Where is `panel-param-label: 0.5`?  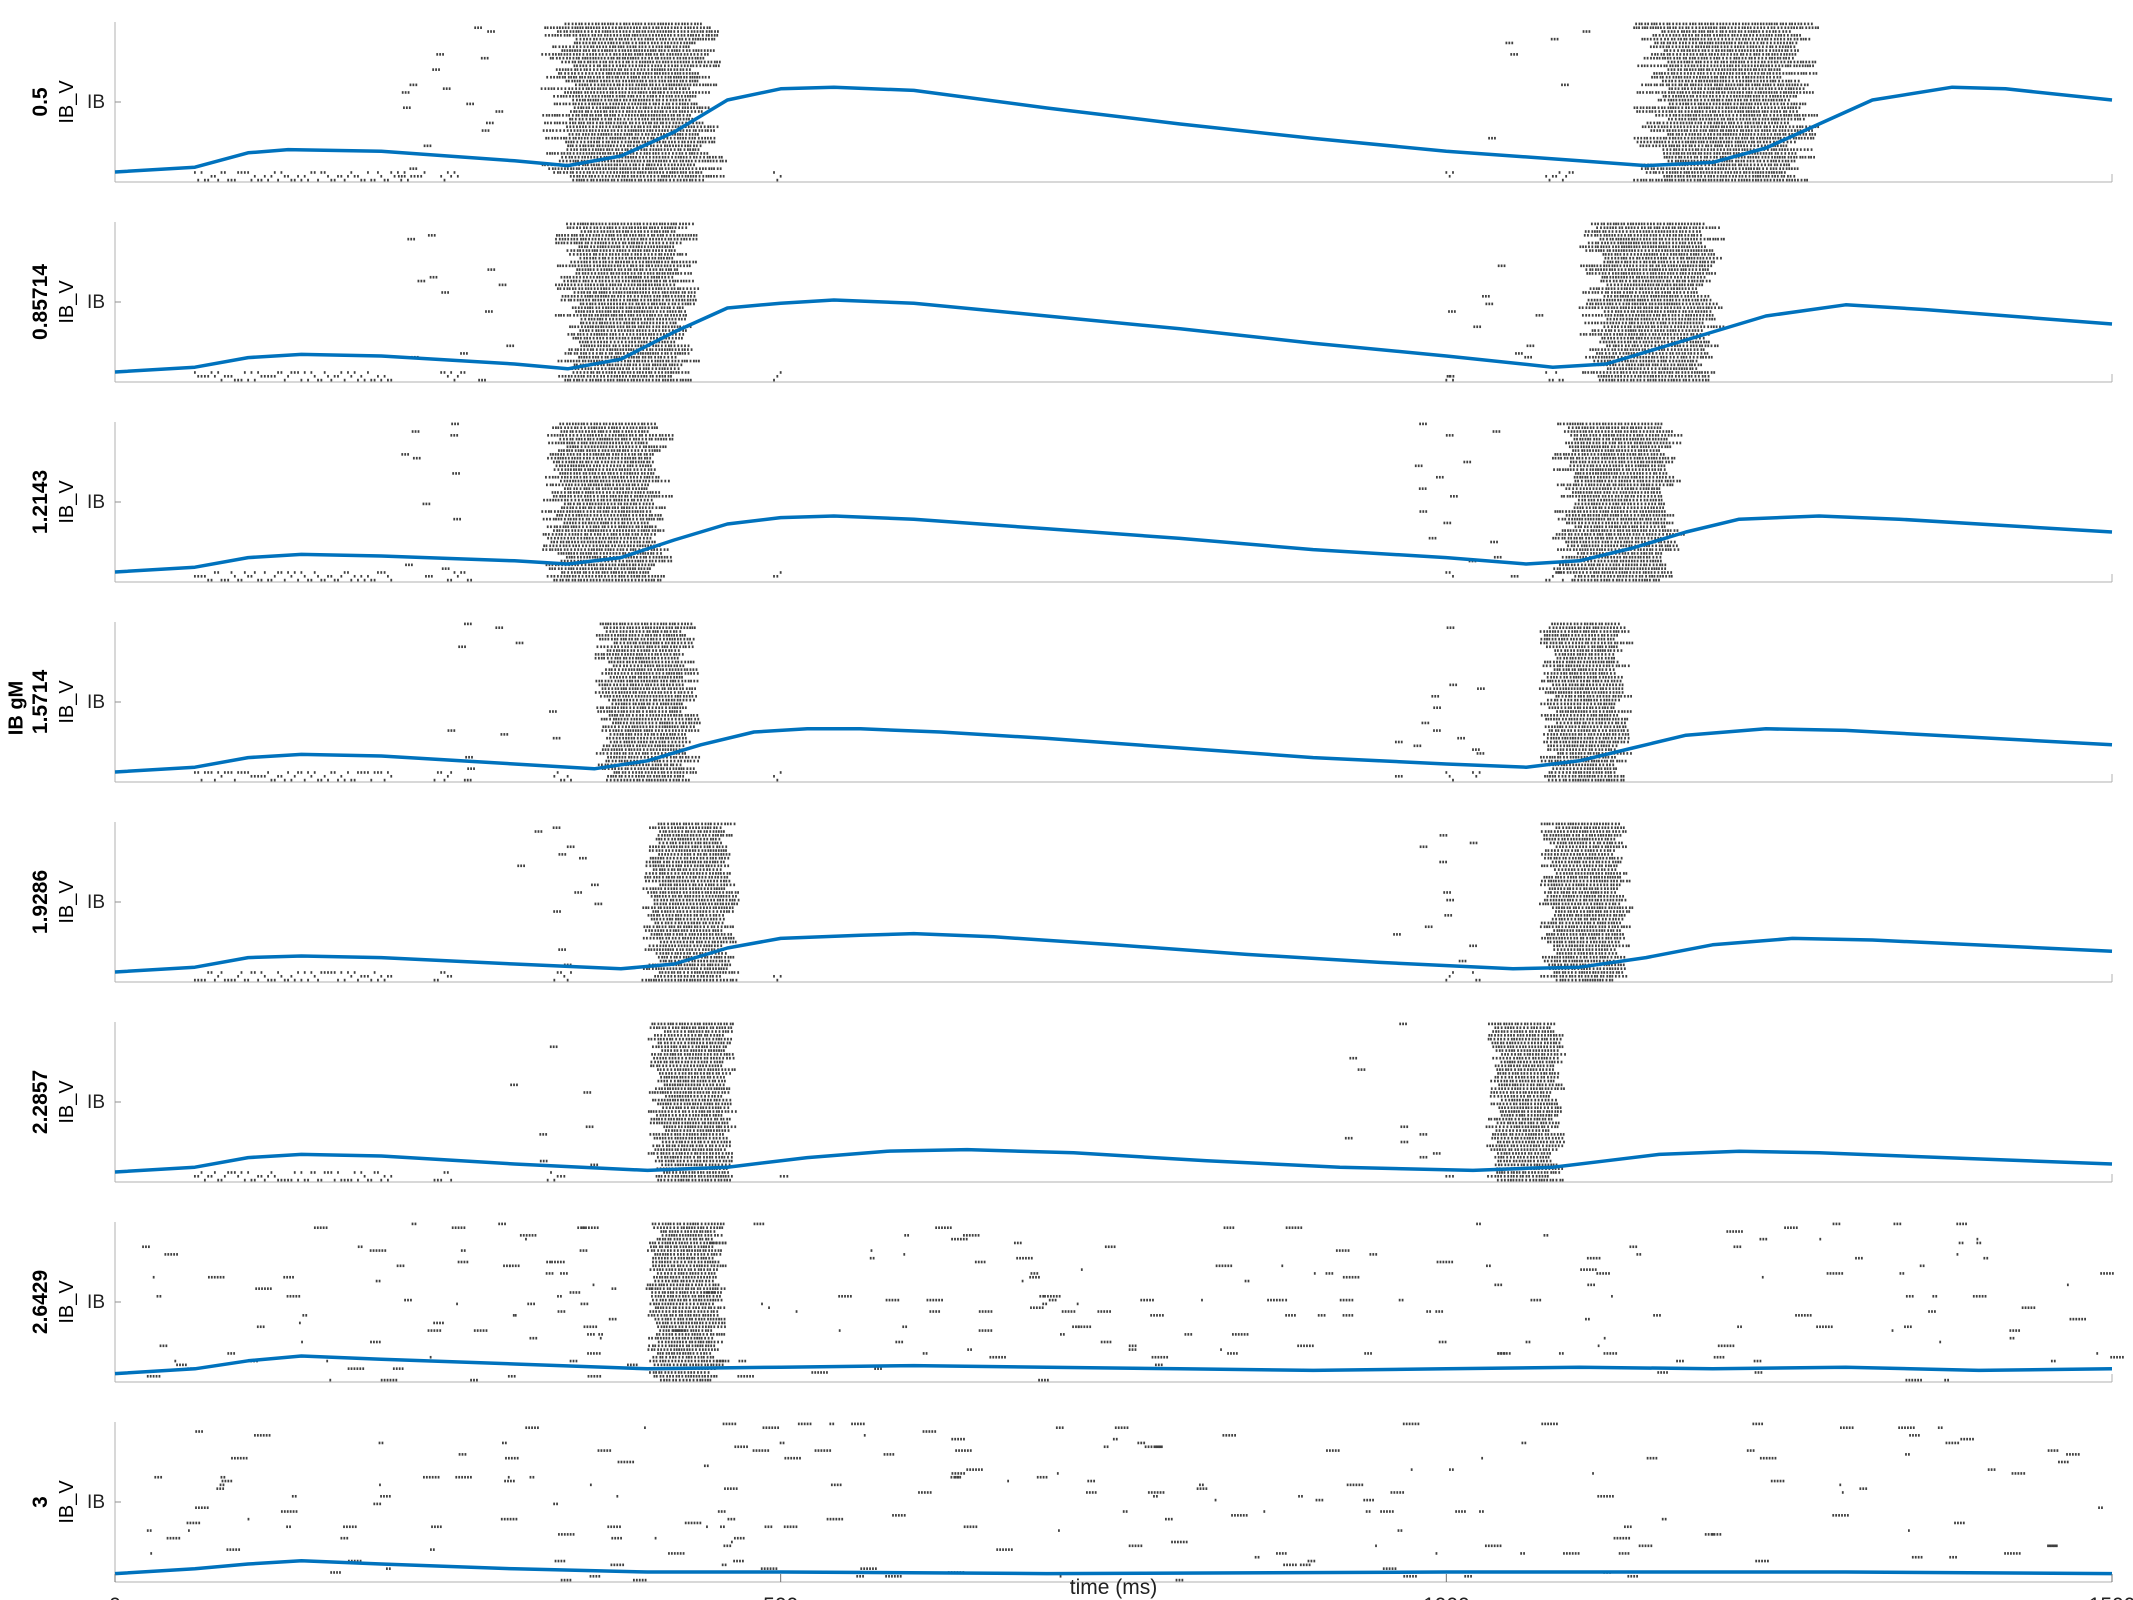 panel-param-label: 0.5 is located at coordinates (40, 102).